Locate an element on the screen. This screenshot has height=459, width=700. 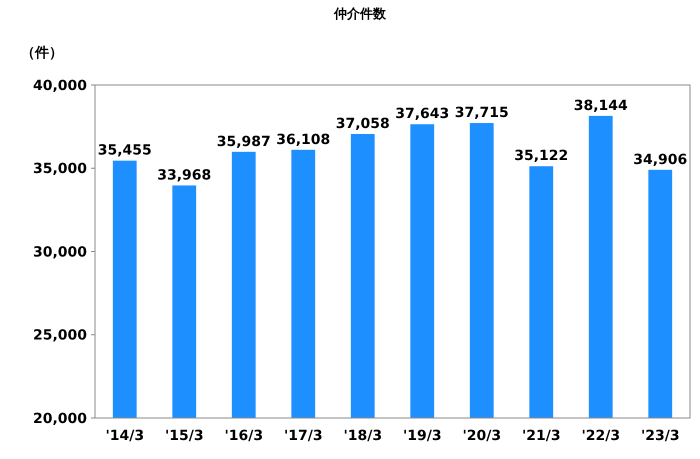
x-tick-label: '20/3 is located at coordinates (482, 436).